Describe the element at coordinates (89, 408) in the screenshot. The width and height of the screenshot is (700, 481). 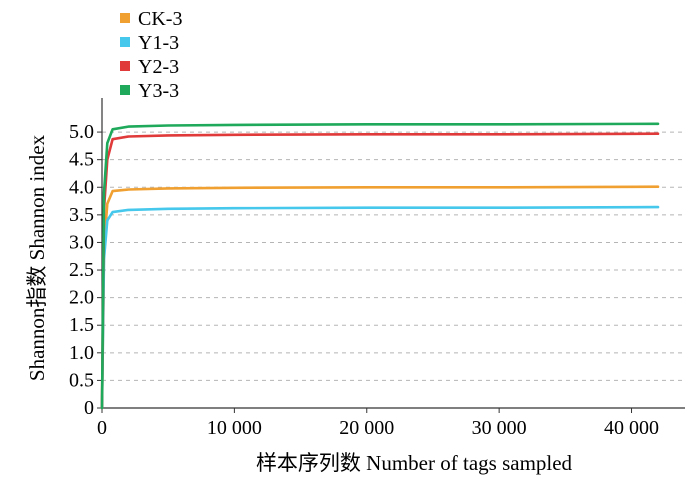
I see `y-tick-label: 0` at that location.